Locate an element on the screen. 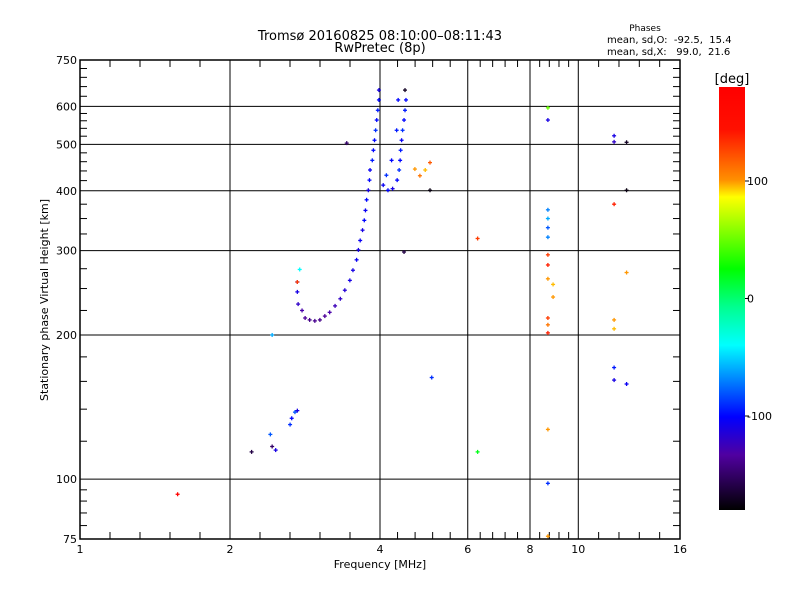 The height and width of the screenshot is (600, 800). x-tick-label: 4 is located at coordinates (380, 549).